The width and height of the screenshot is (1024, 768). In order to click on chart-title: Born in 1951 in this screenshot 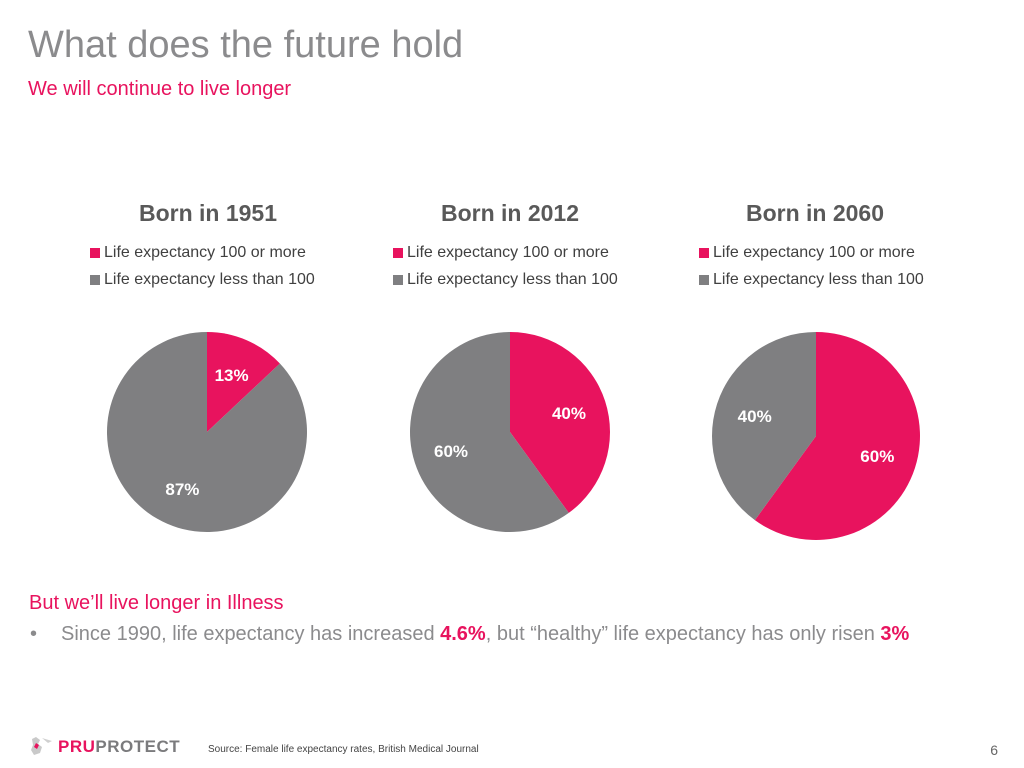, I will do `click(208, 213)`.